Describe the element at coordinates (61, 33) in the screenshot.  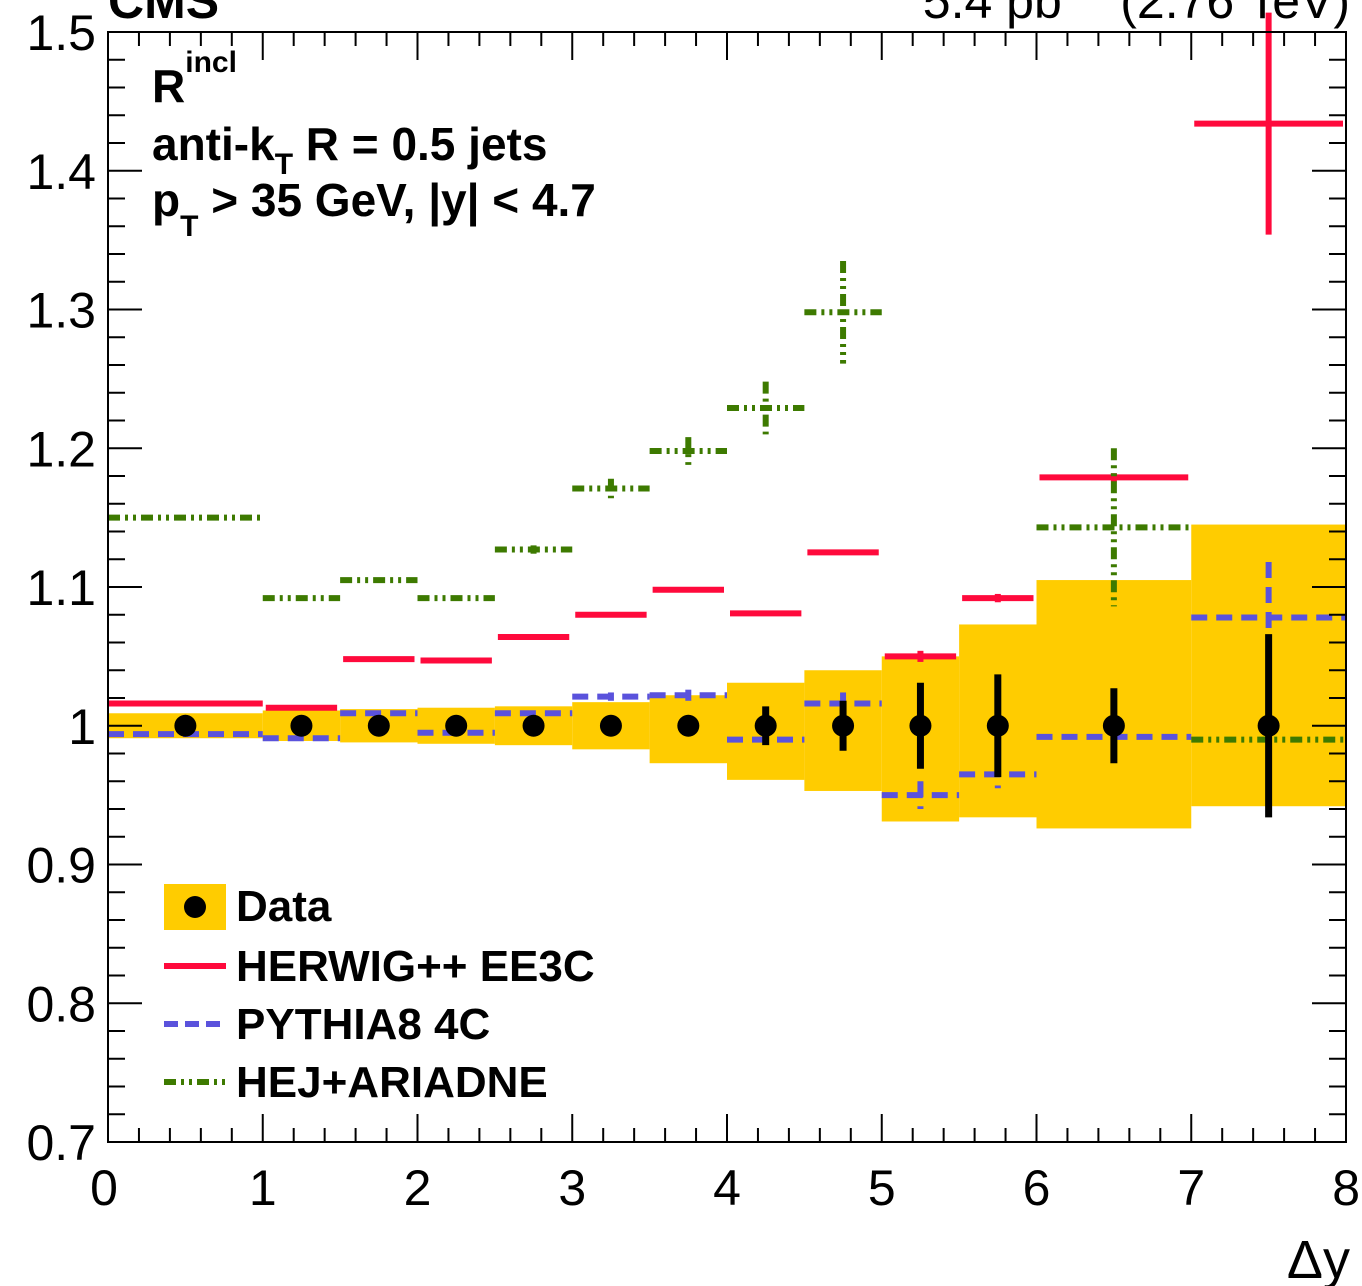
I see `y-tick-label: 1.5` at that location.